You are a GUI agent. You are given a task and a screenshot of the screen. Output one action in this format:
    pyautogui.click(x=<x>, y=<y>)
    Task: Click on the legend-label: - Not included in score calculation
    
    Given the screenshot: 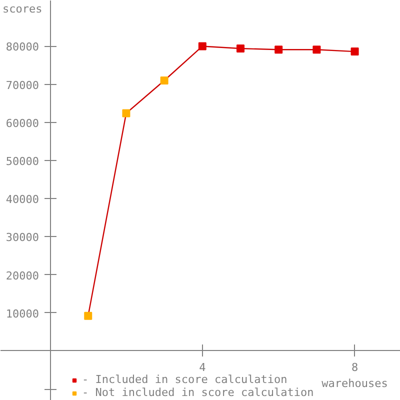 What is the action you would take?
    pyautogui.click(x=198, y=392)
    